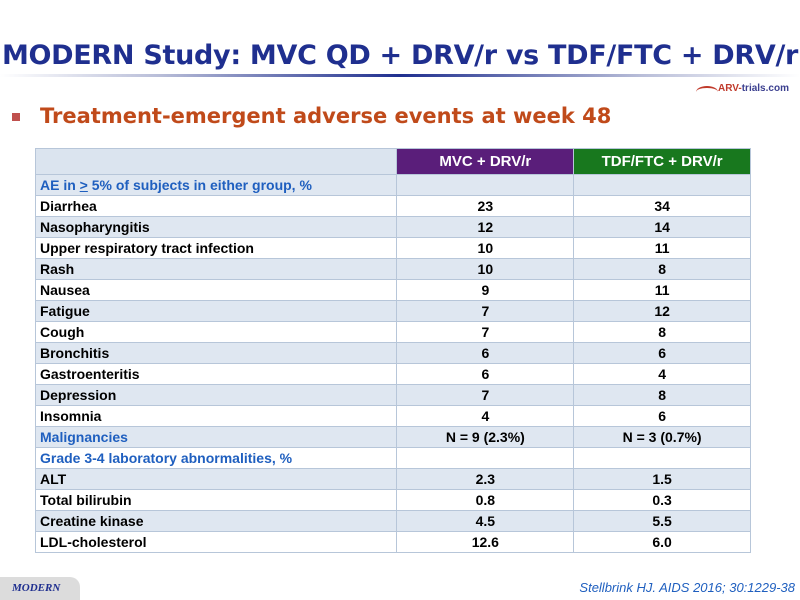 The image size is (800, 600). I want to click on mvc-value-cell: 12.6, so click(485, 542).